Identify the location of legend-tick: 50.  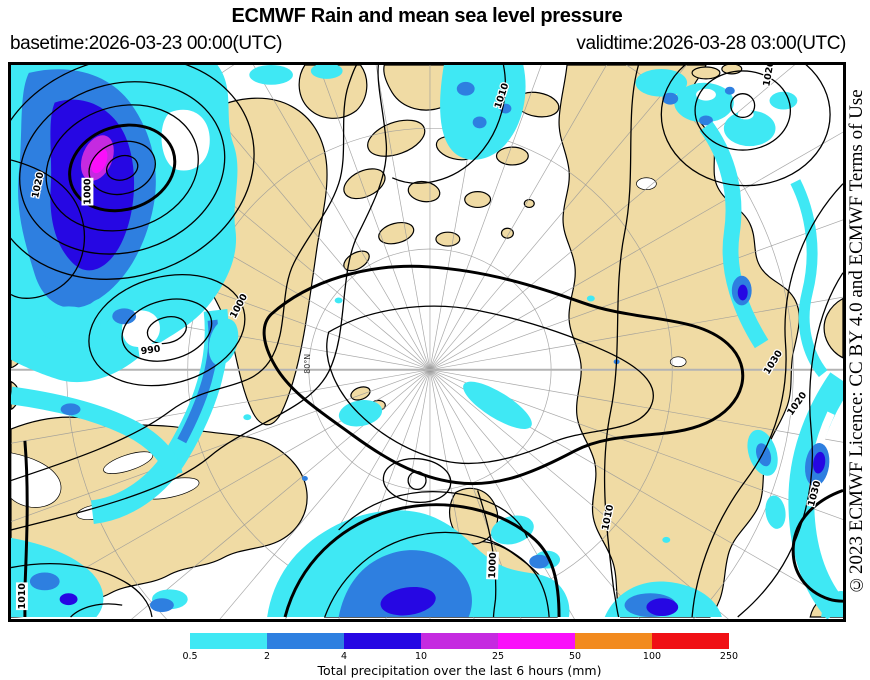
(575, 656).